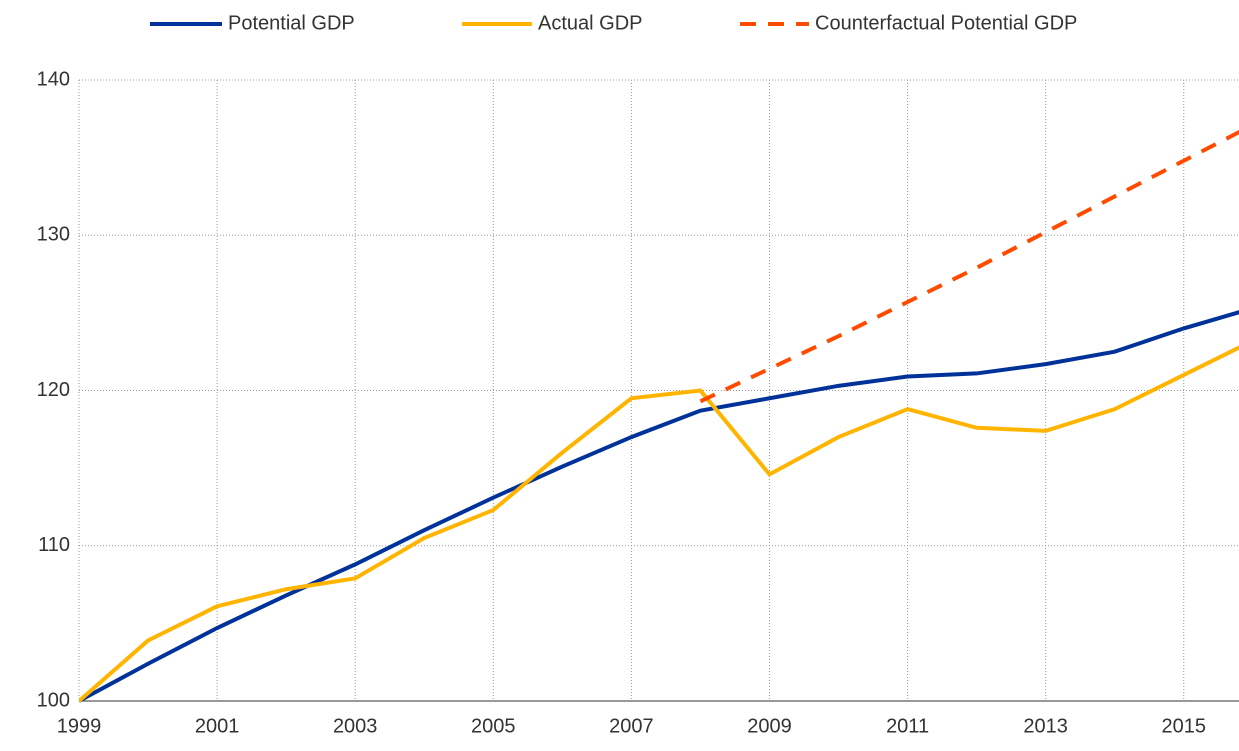 The width and height of the screenshot is (1239, 751). I want to click on legend-label: Actual GDP, so click(590, 23).